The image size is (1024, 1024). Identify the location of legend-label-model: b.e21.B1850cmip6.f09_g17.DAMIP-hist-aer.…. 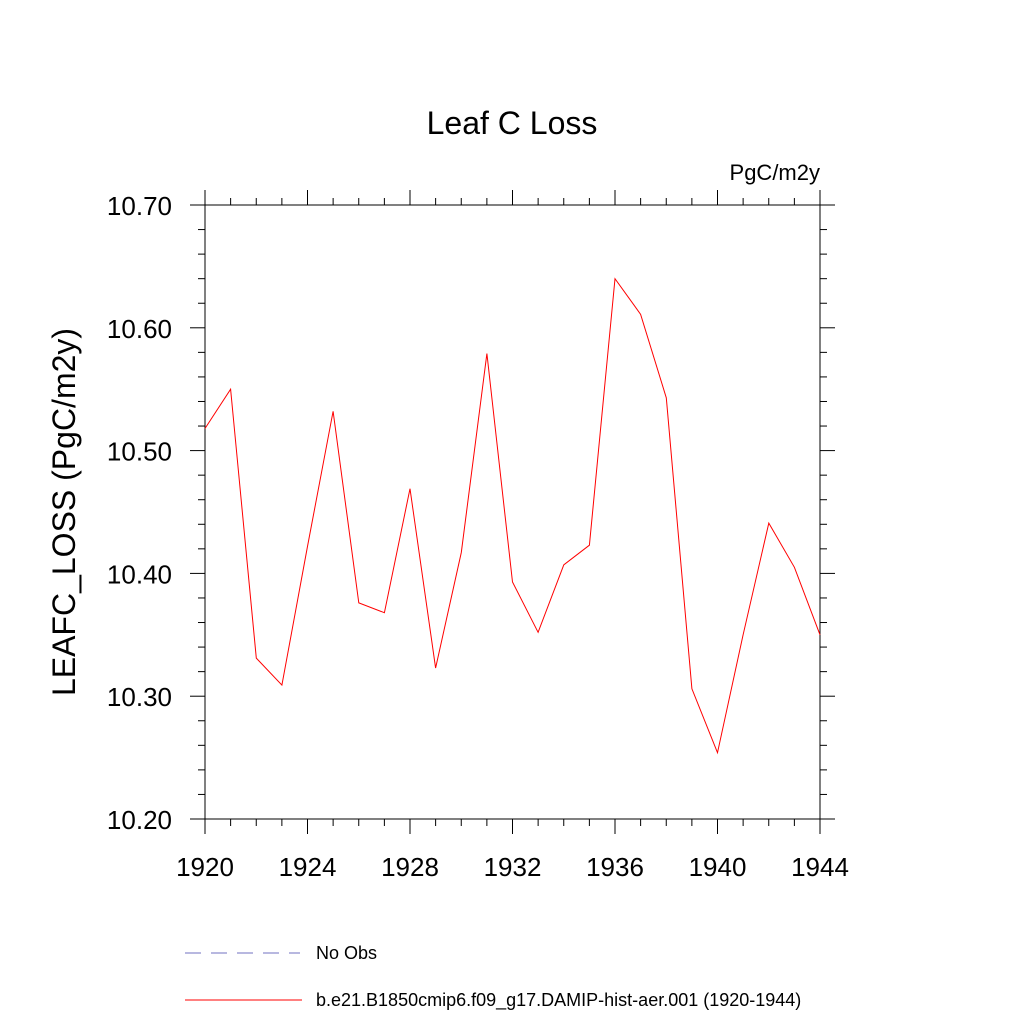
(558, 1000).